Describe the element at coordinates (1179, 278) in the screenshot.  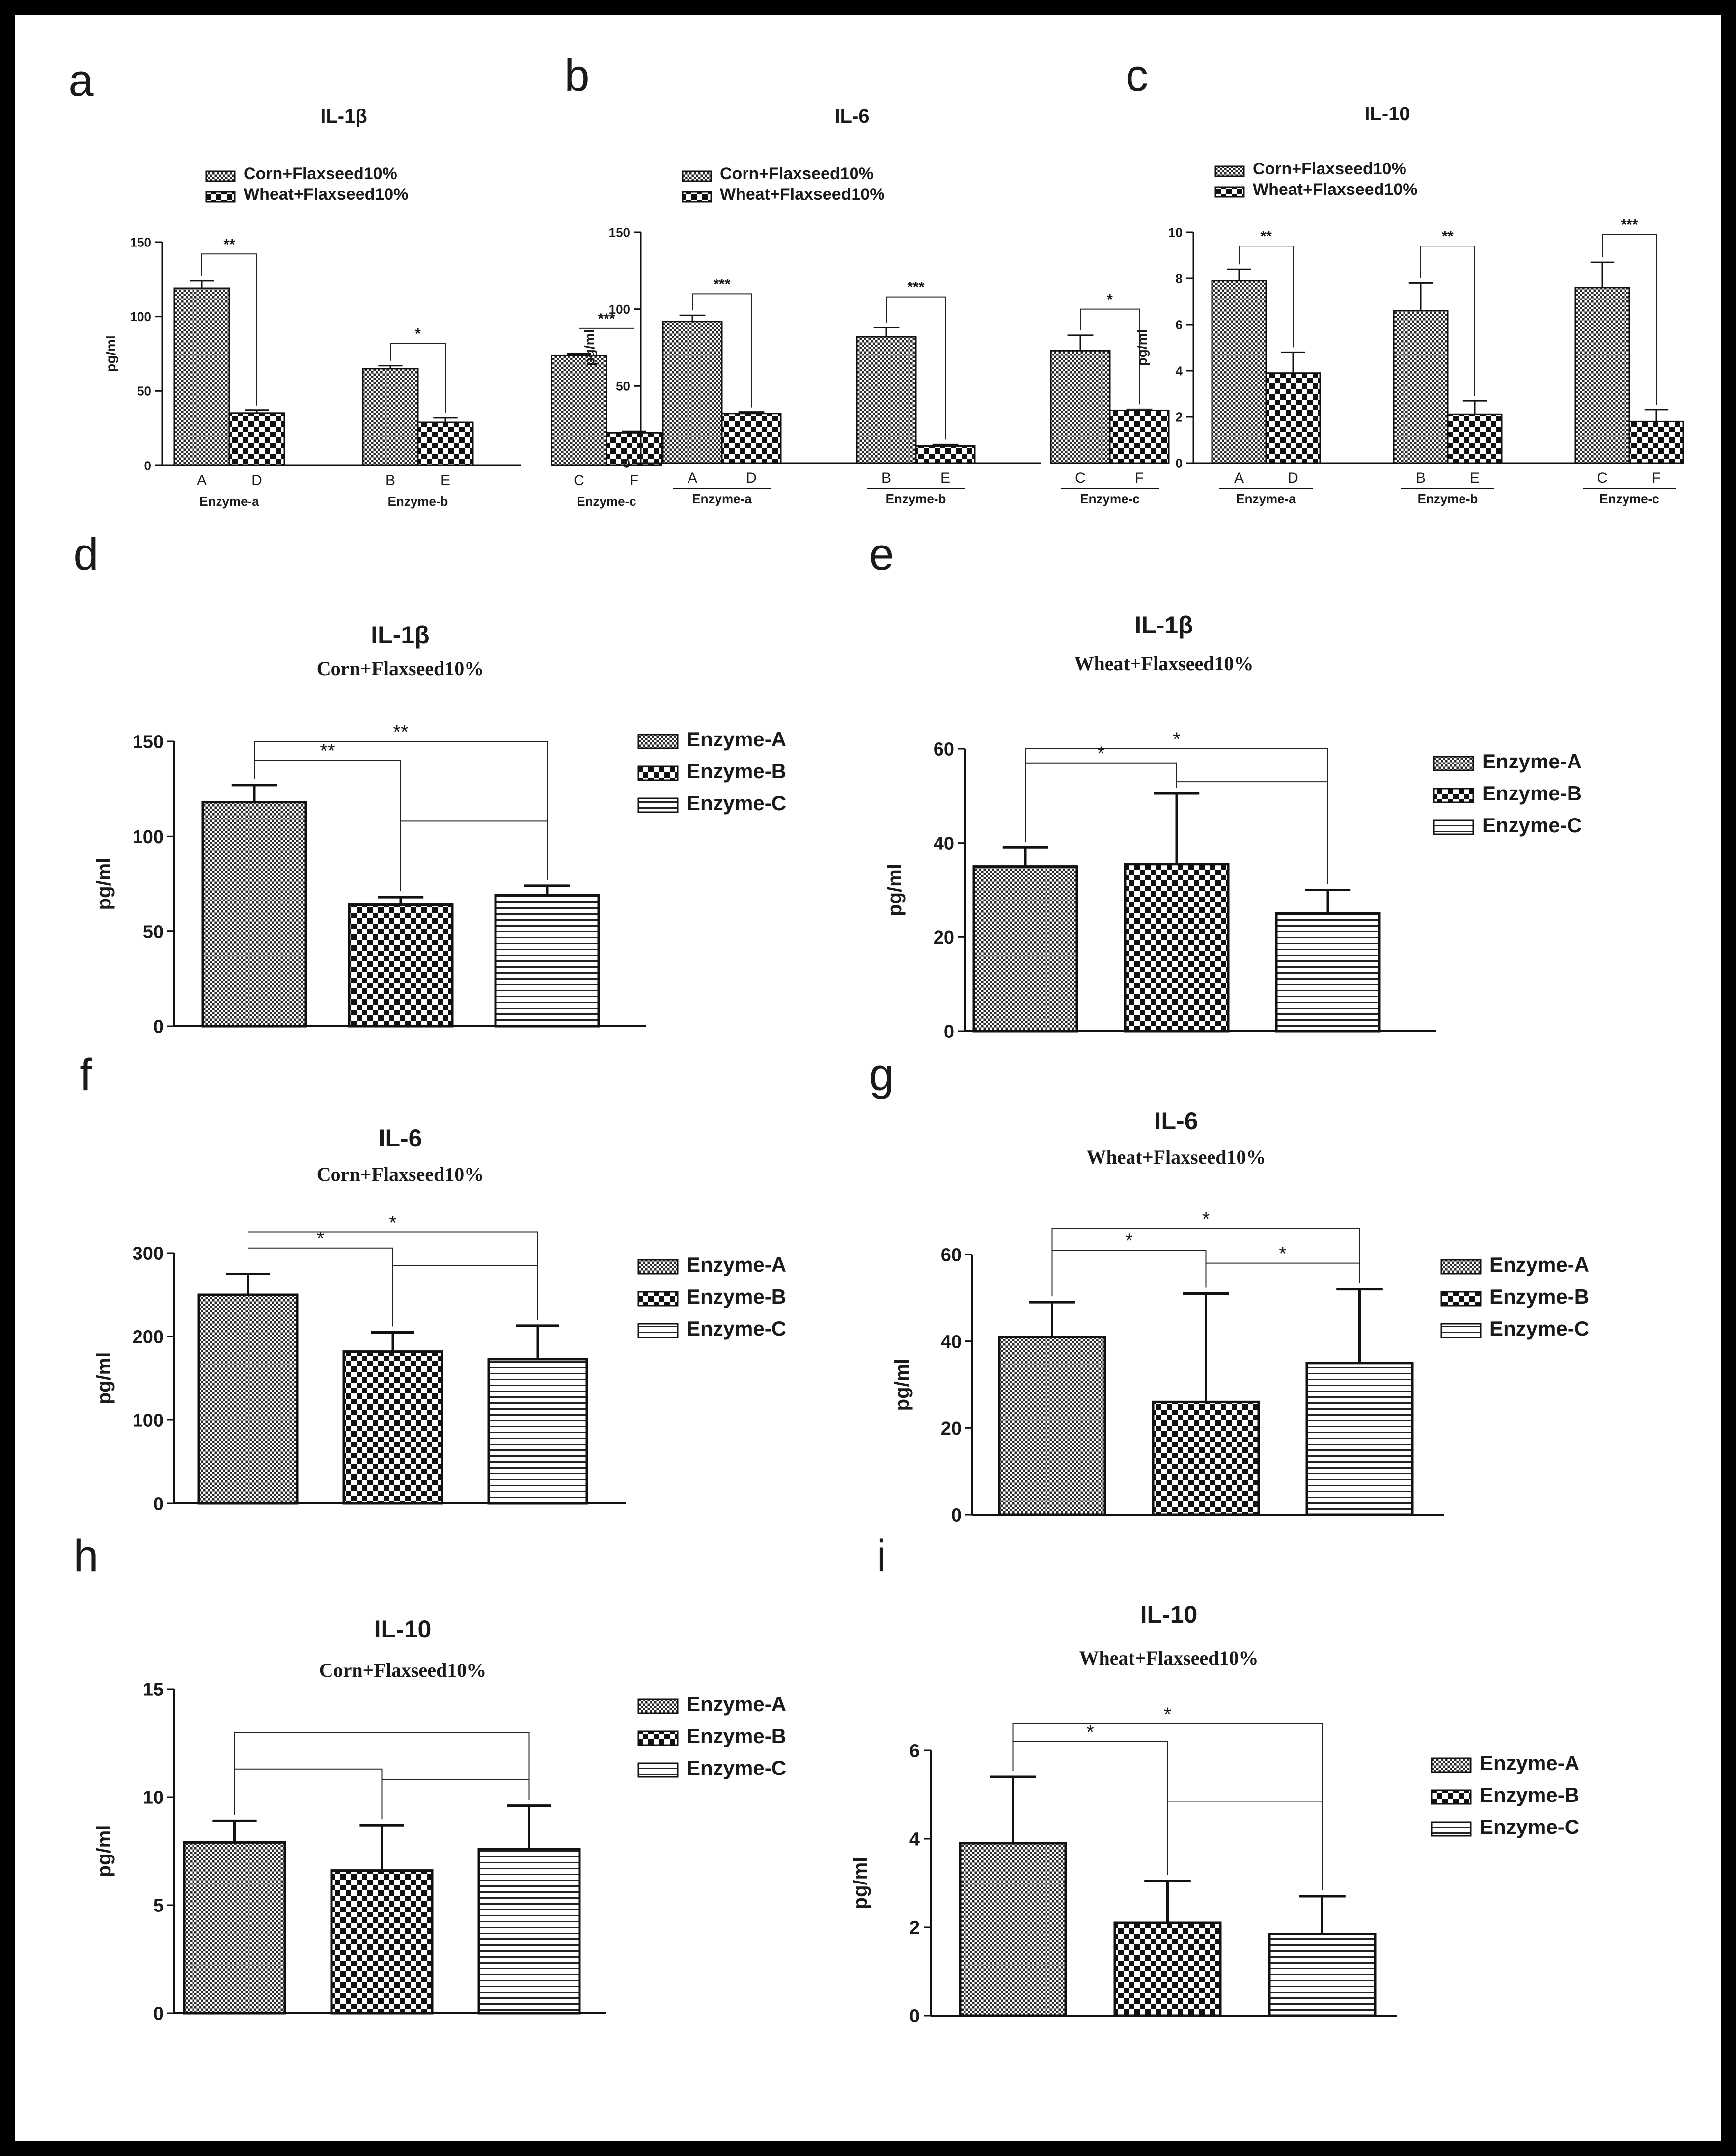
I see `y-tick-label: 8` at that location.